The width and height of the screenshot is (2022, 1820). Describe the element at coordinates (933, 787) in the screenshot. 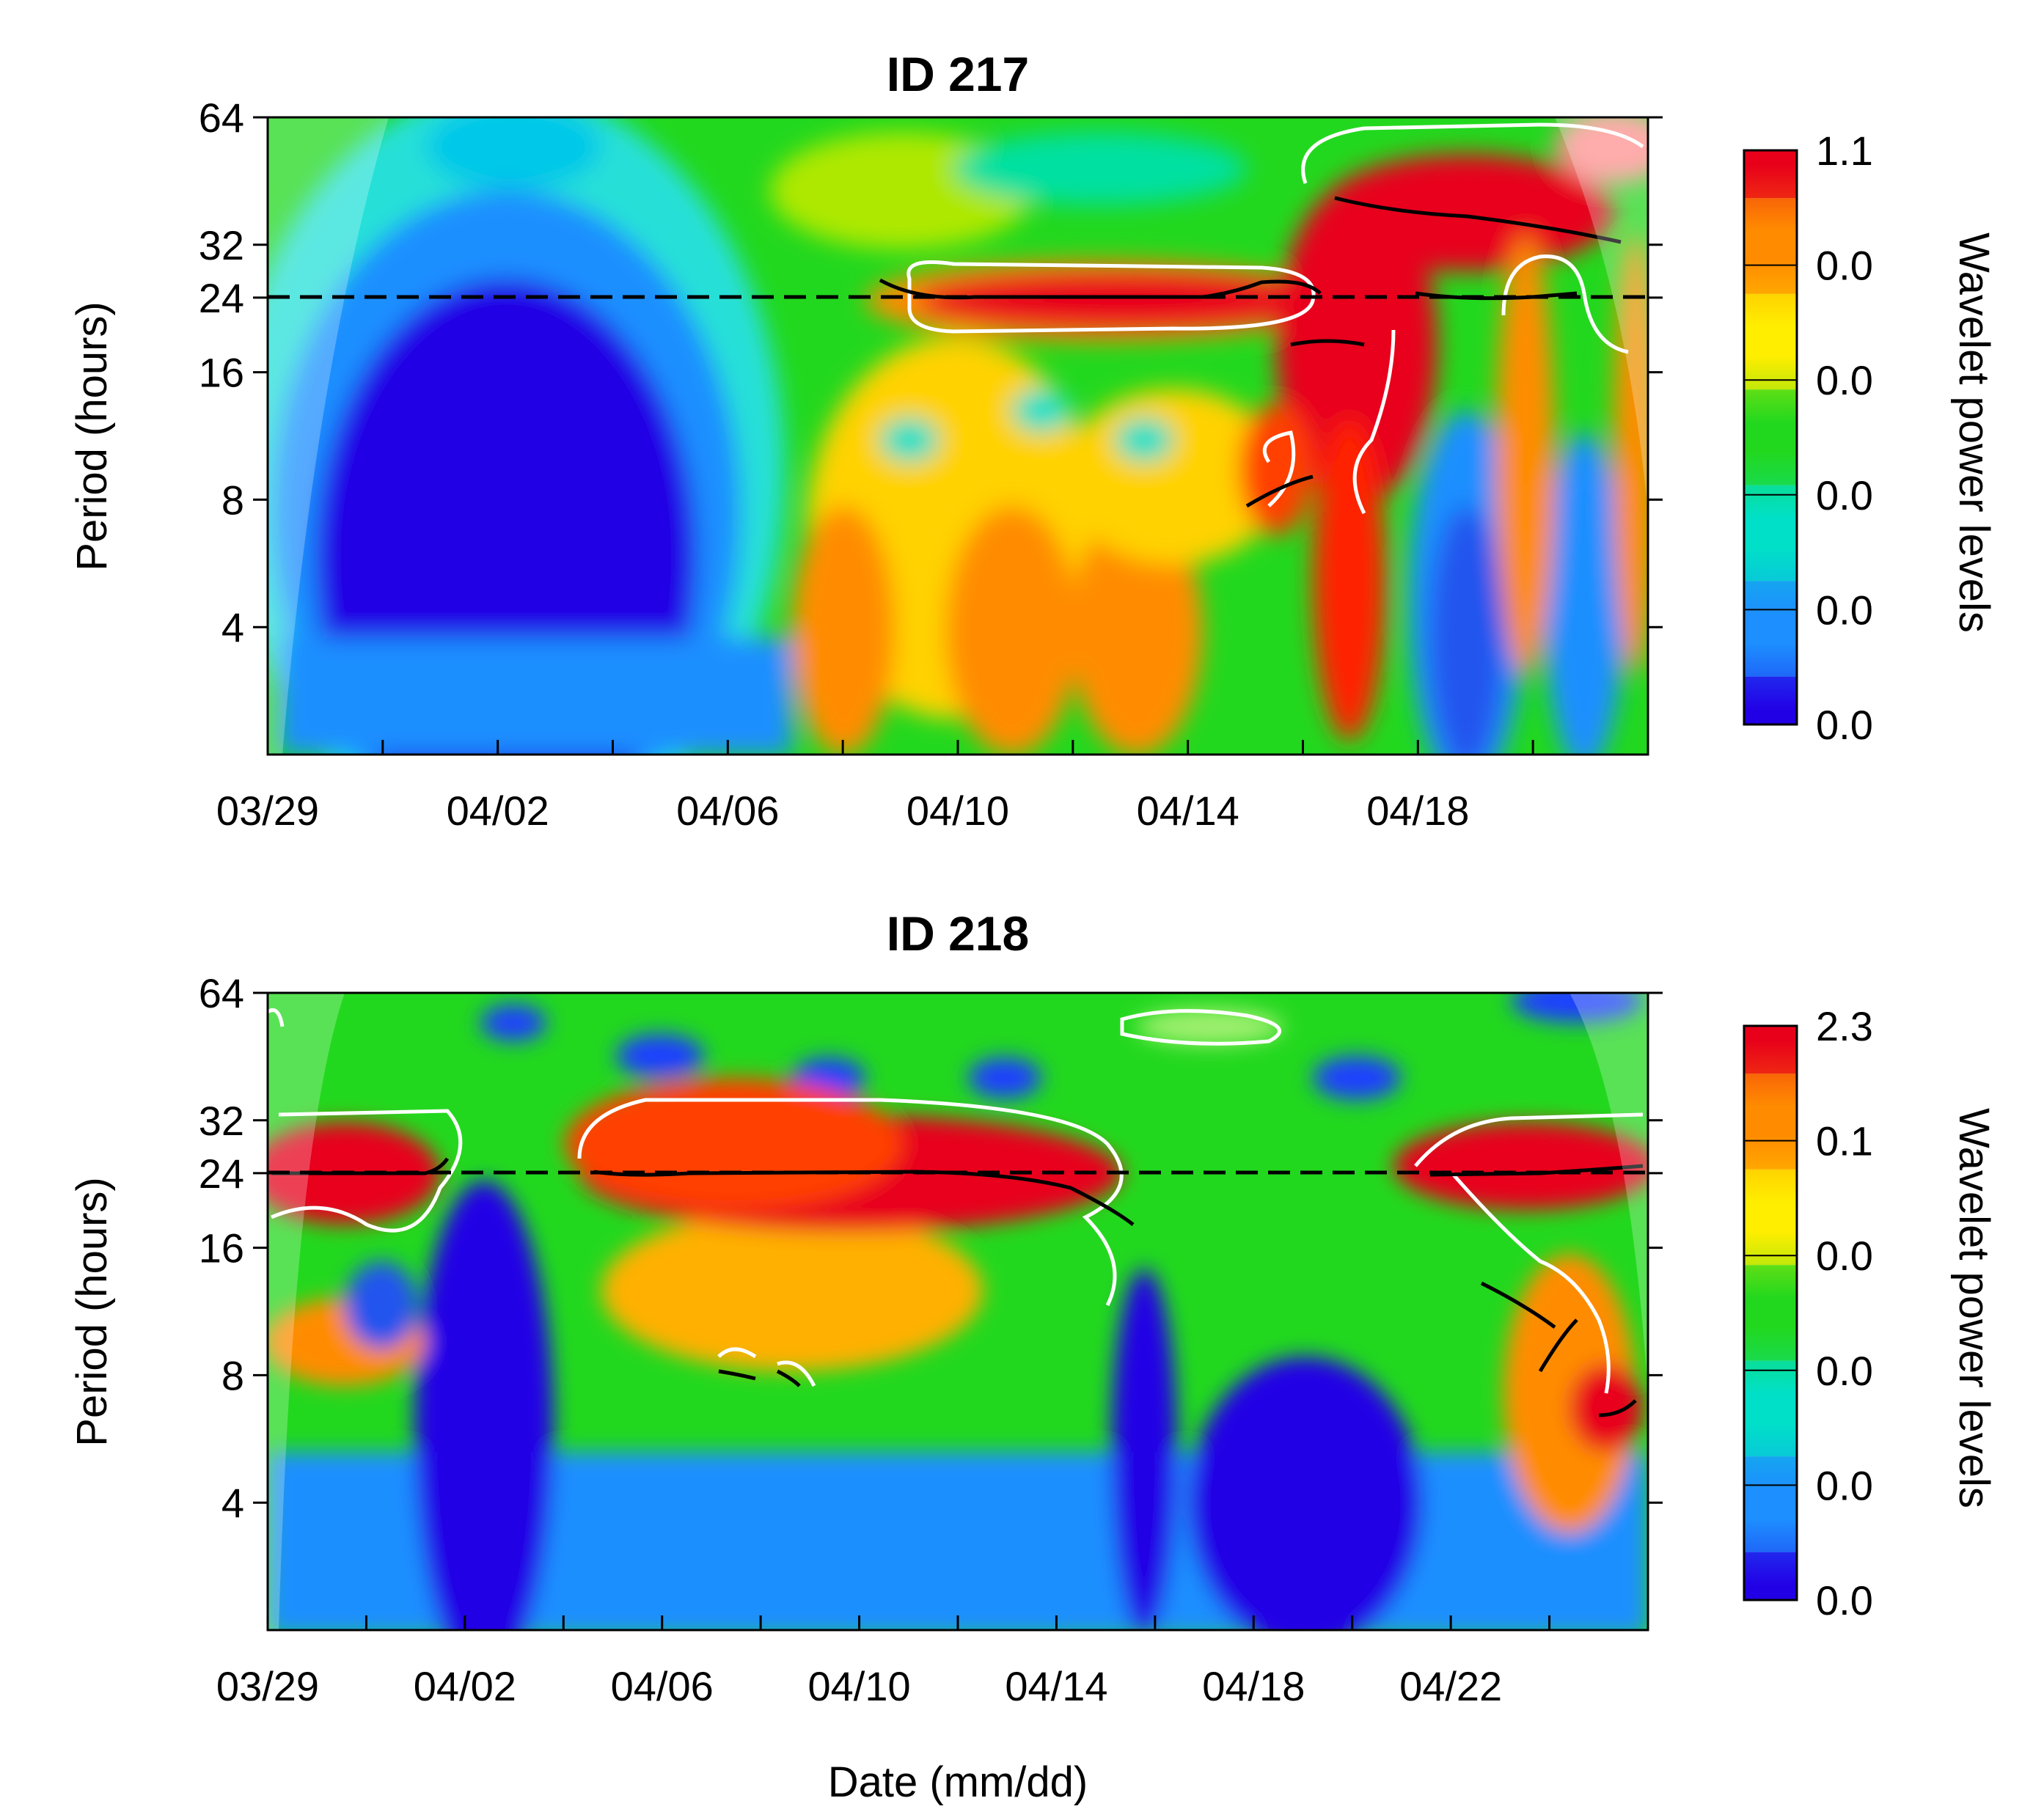

I see `x-axis: 03/29 04/02 04/06 04/10 04/14 04/18` at that location.